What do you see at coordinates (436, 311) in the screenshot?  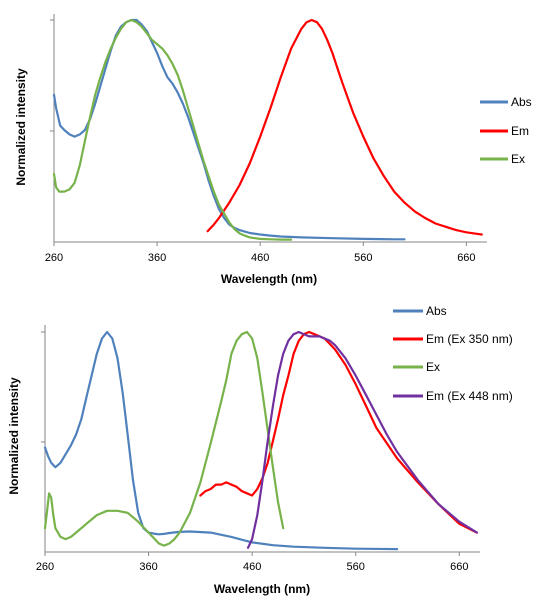 I see `chart-2-legend-label-1: Abs` at bounding box center [436, 311].